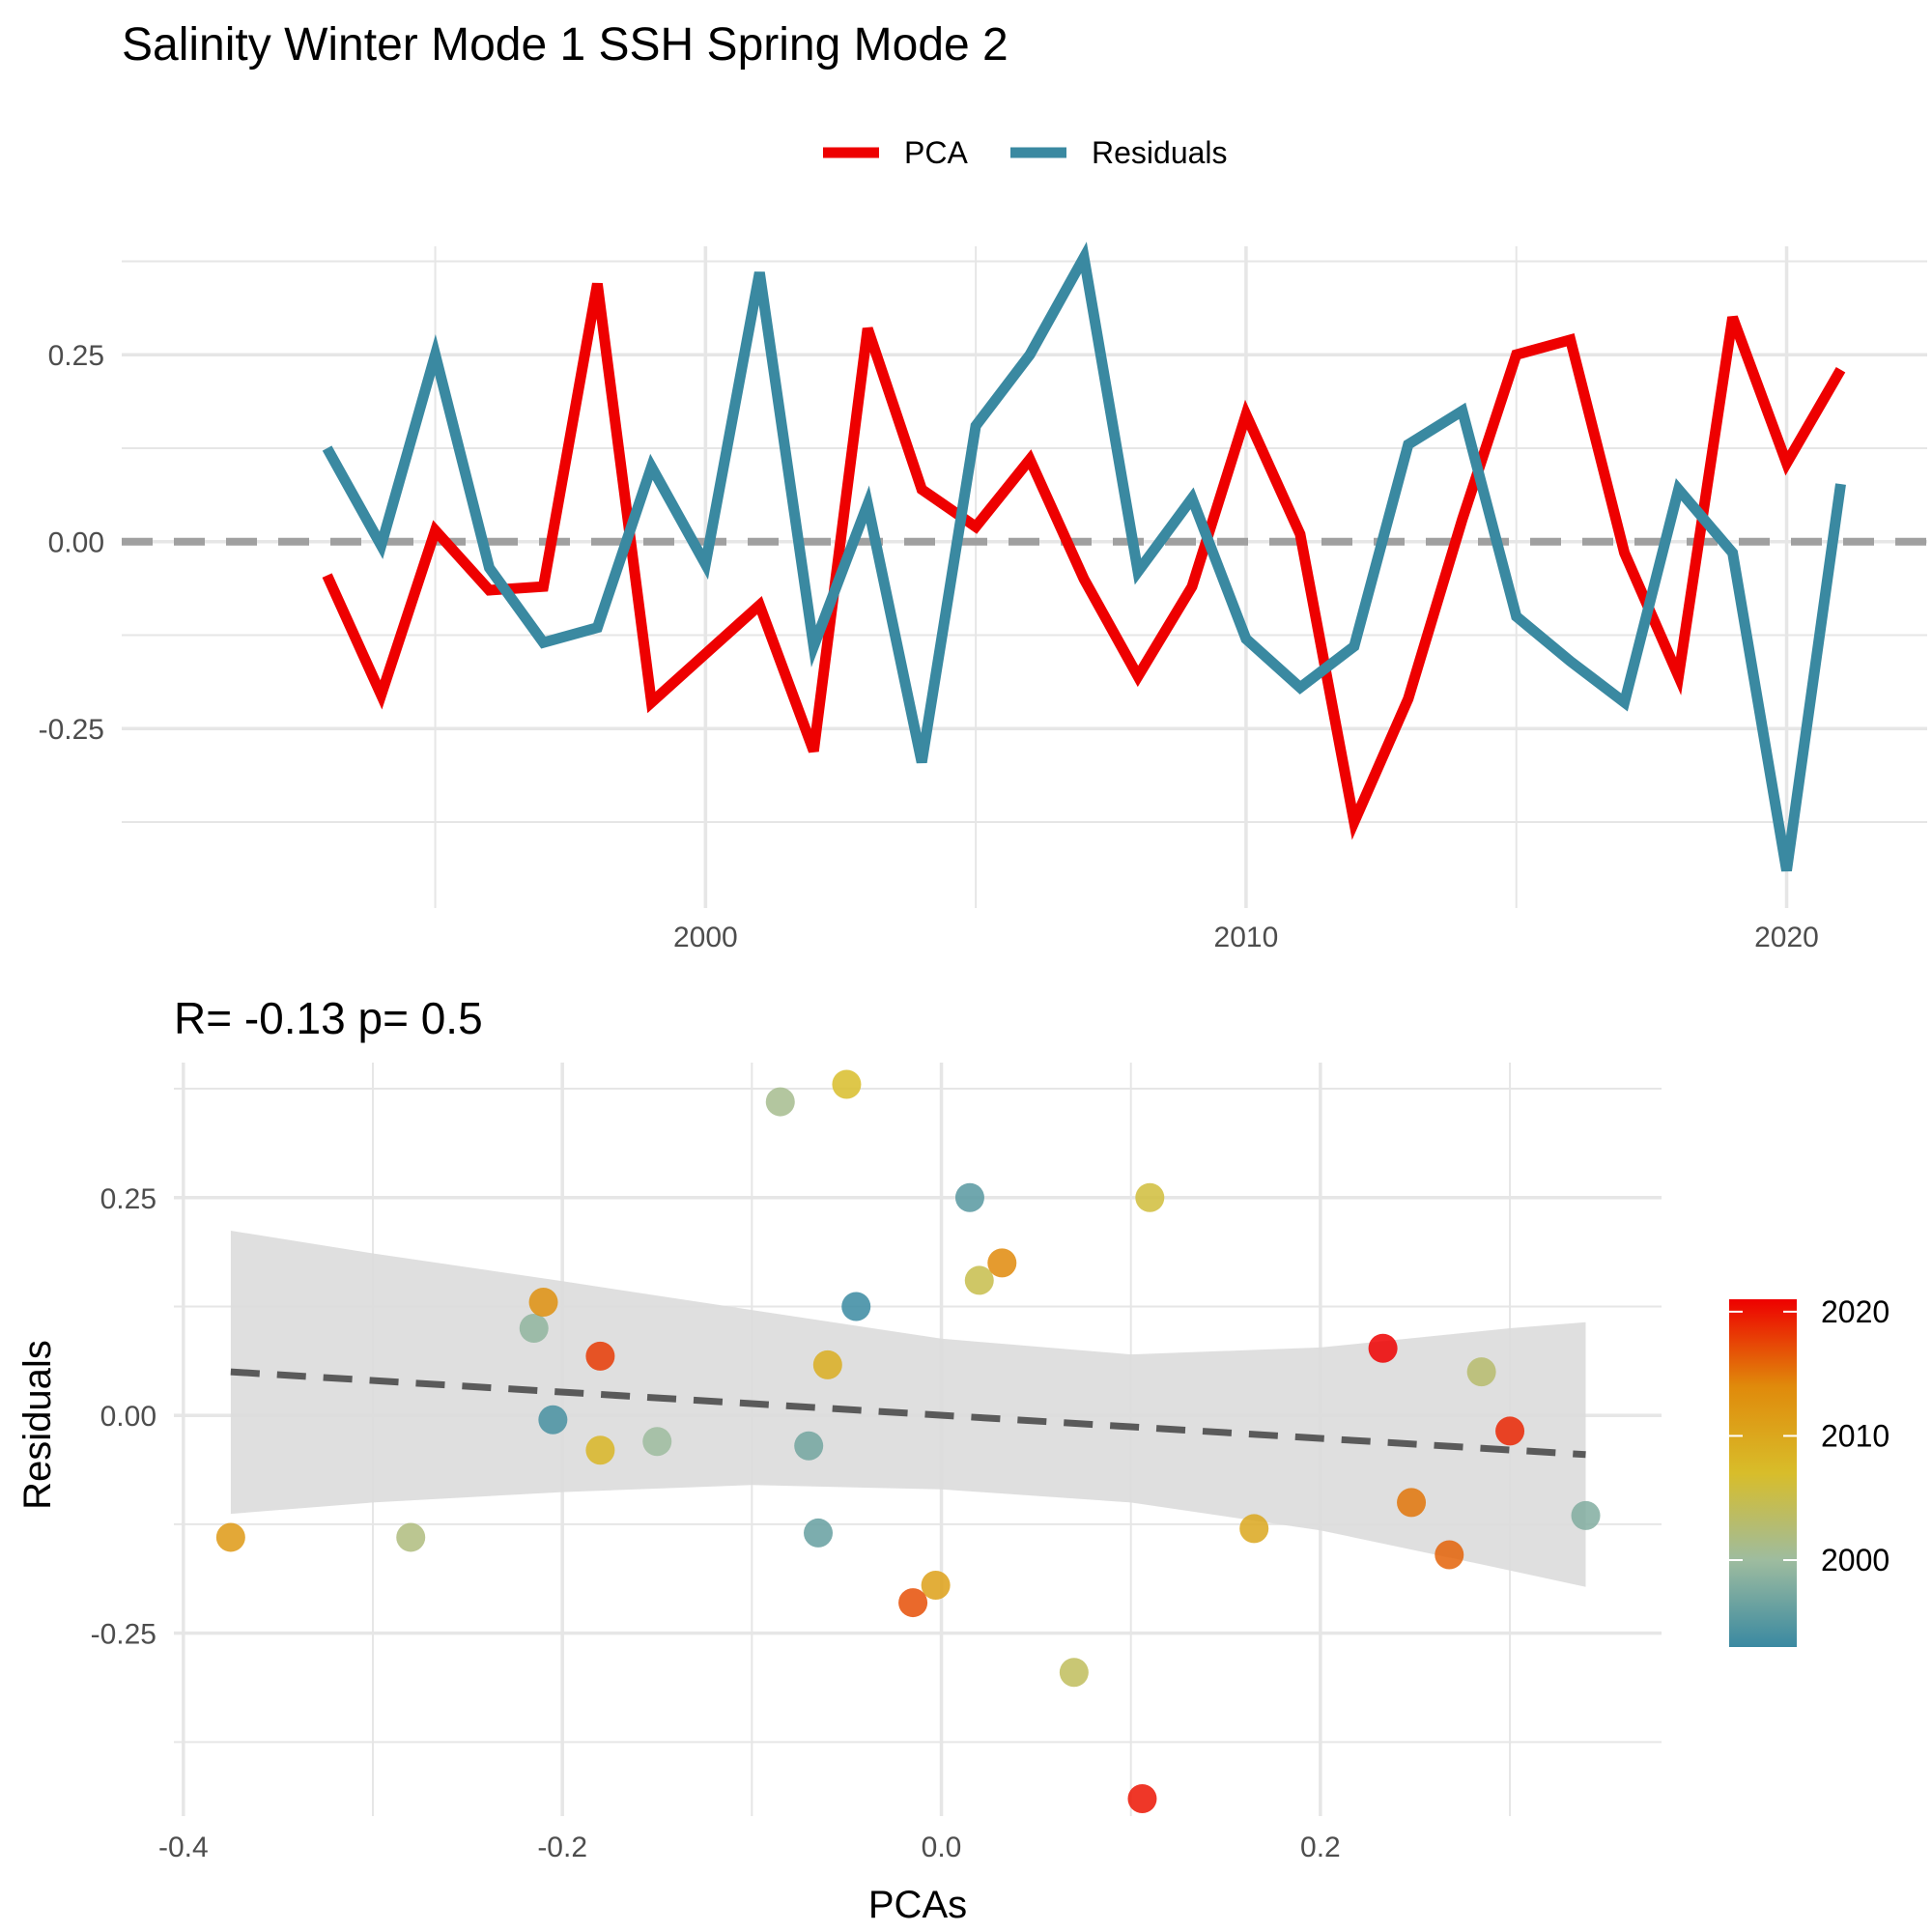 The width and height of the screenshot is (1932, 1932). I want to click on scatter-y-tick-labels: -0.25 0.00 0.25, so click(123, 1417).